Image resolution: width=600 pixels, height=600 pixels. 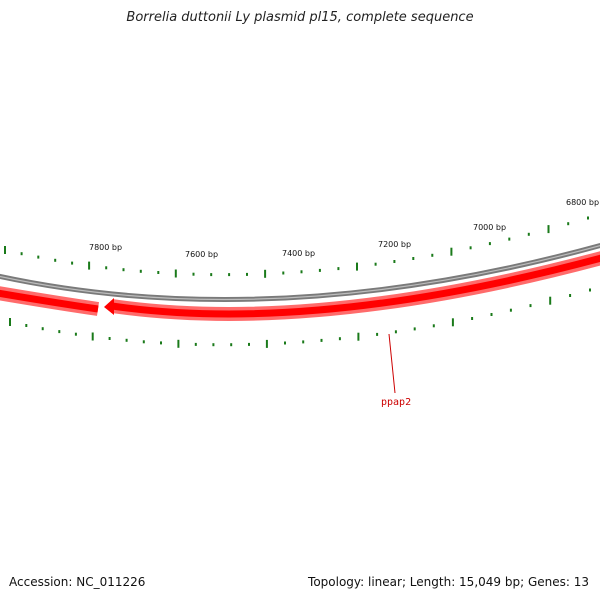 I want to click on scale-label-7400: 7400 bp, so click(x=298, y=253).